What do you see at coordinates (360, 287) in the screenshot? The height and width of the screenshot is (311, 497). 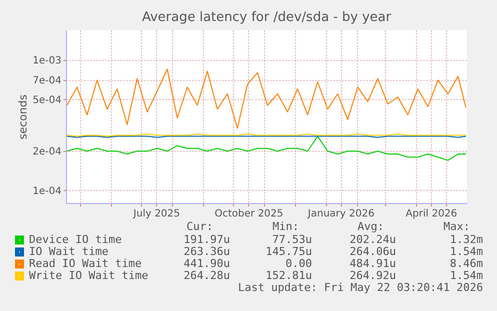 I see `text: Last update: Fri May 22 03:20:41 2026` at bounding box center [360, 287].